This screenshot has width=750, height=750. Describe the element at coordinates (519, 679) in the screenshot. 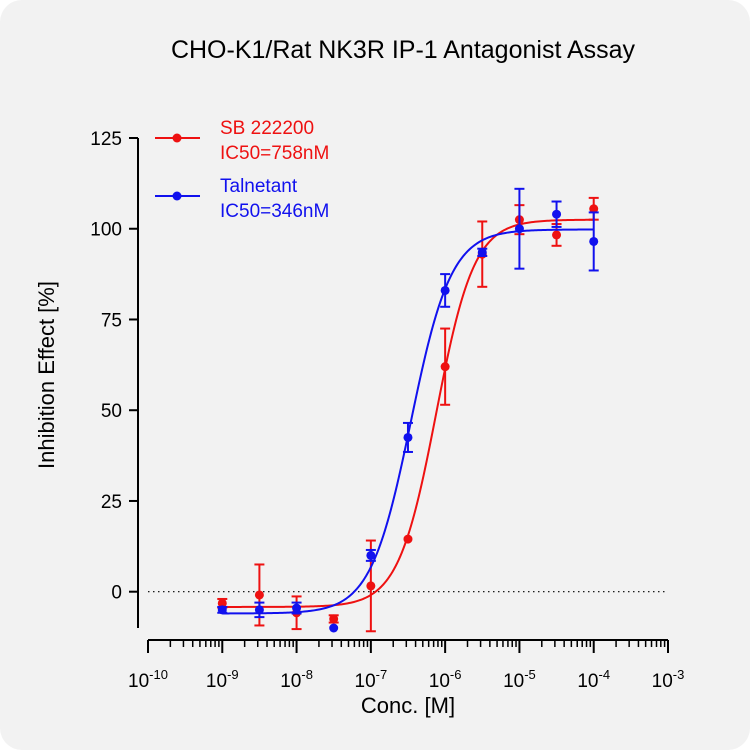

I see `x-tick-label: 10⁻⁵` at that location.